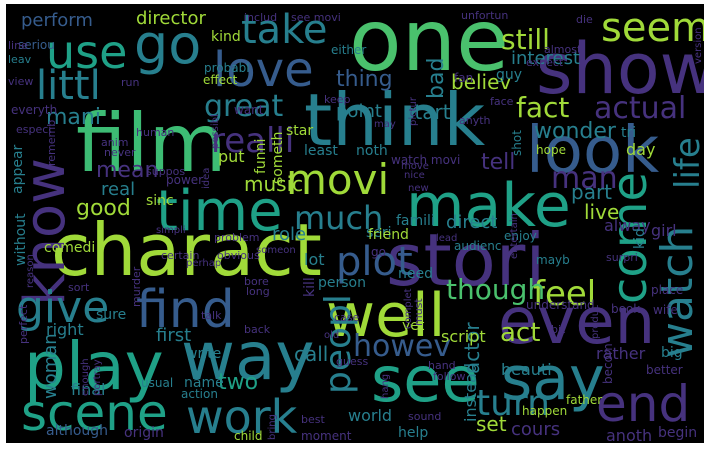 The width and height of the screenshot is (710, 449). I want to click on word: sure, so click(111, 315).